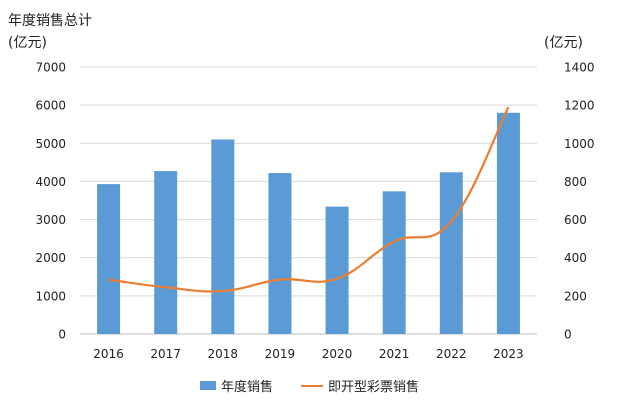 Image resolution: width=619 pixels, height=404 pixels. What do you see at coordinates (575, 296) in the screenshot?
I see `y-tick-right: 200` at bounding box center [575, 296].